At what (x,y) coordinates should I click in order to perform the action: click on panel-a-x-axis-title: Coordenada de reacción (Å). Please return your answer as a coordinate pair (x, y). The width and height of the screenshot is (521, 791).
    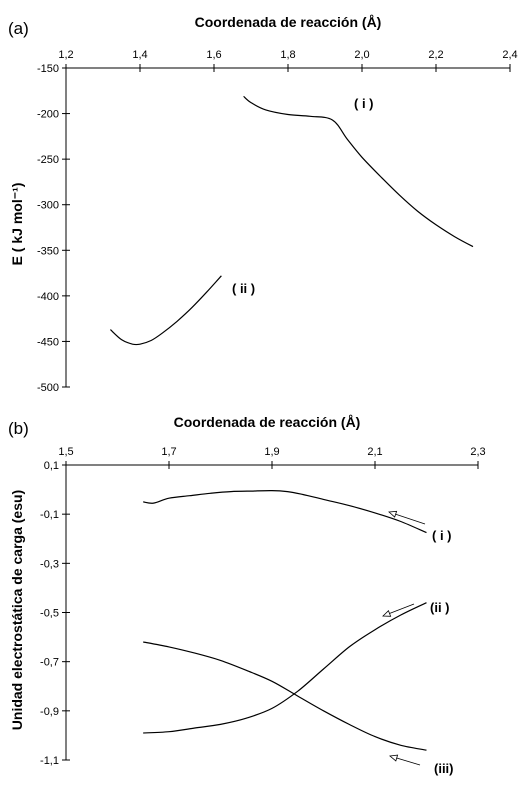
    Looking at the image, I should click on (288, 22).